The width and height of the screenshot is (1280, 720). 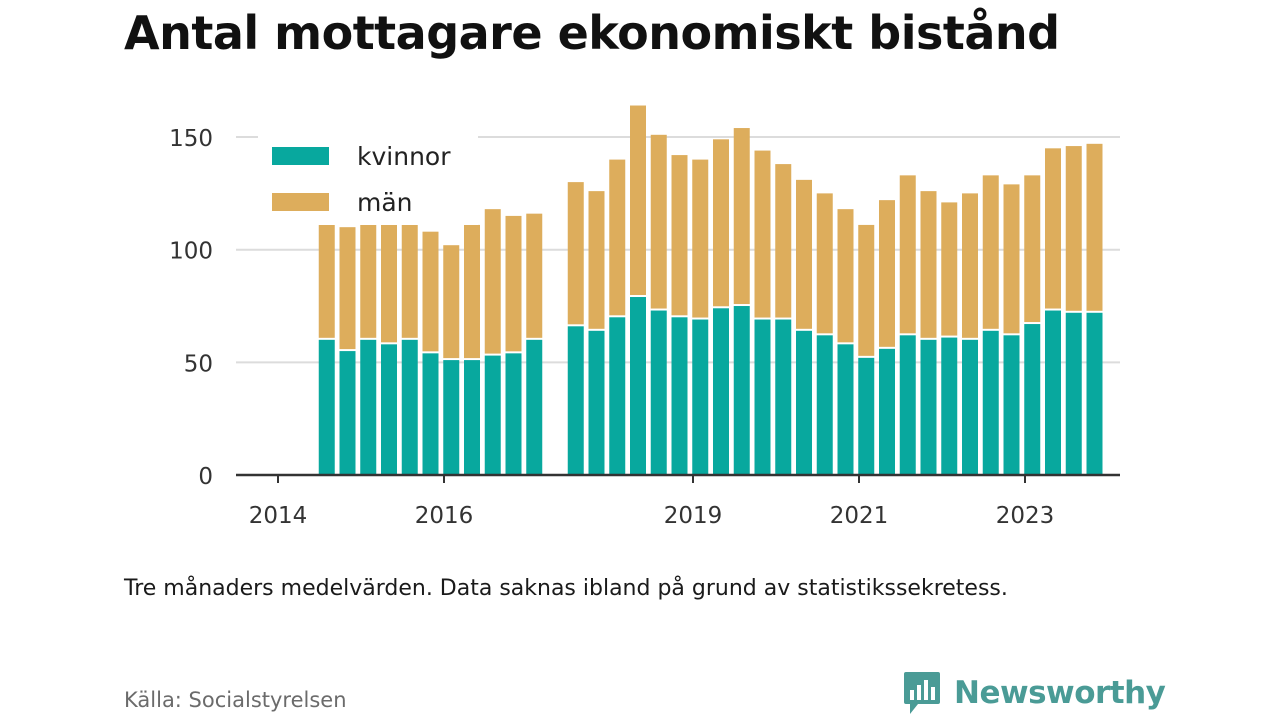 I want to click on brand-name: Newsworthy, so click(x=1060, y=693).